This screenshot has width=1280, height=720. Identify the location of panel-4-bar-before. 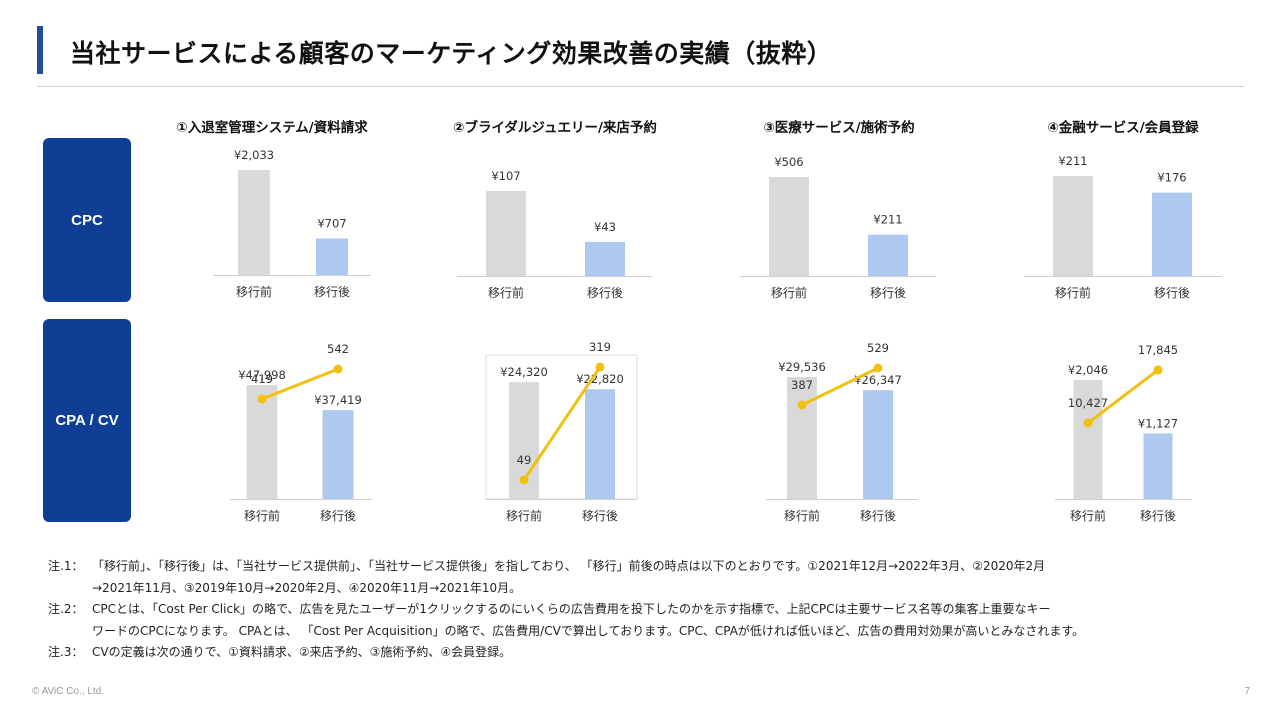
(1073, 226).